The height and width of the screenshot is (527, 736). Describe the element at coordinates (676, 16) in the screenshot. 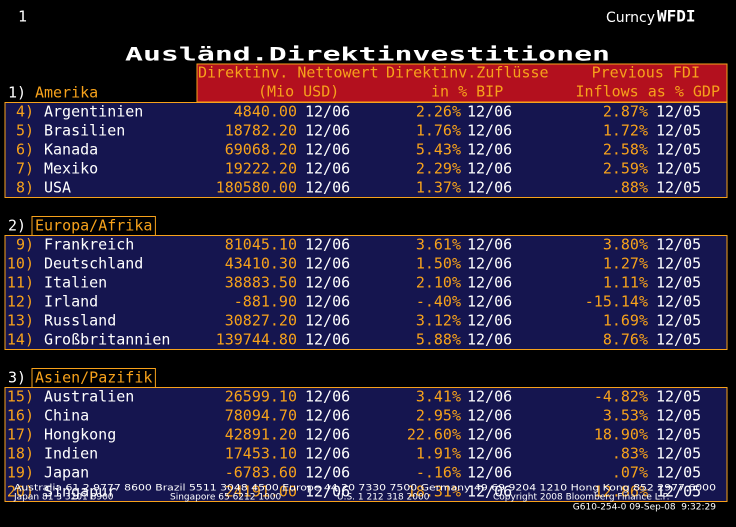

I see `ticker: WFDI` at that location.